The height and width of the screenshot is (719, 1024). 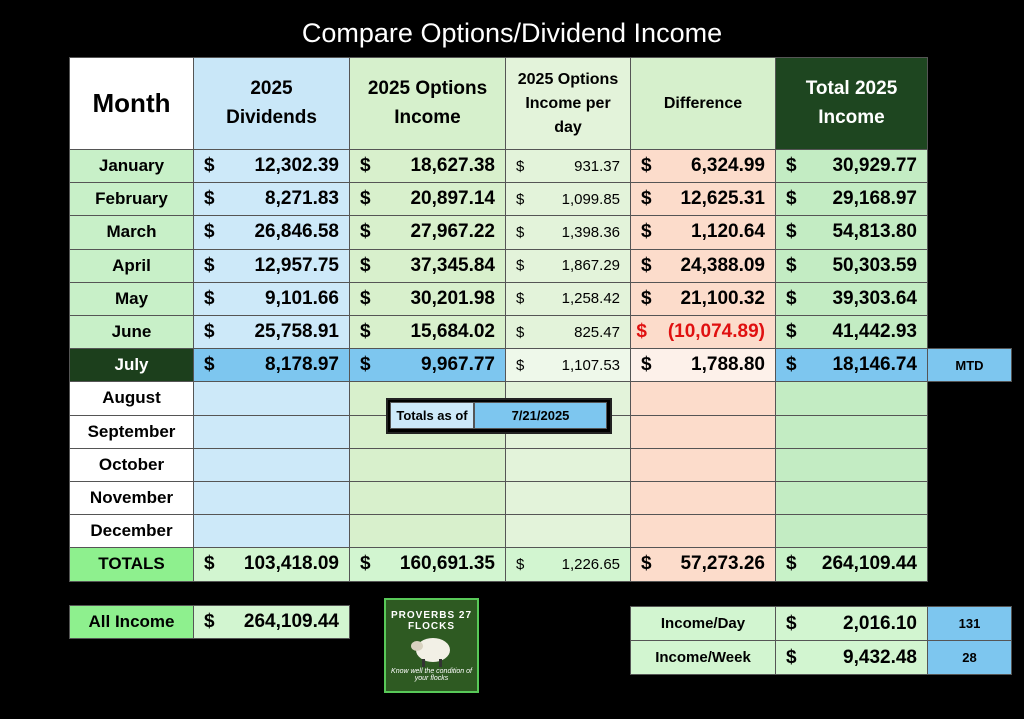 I want to click on value-cell: $ (10,074.89), so click(x=703, y=332).